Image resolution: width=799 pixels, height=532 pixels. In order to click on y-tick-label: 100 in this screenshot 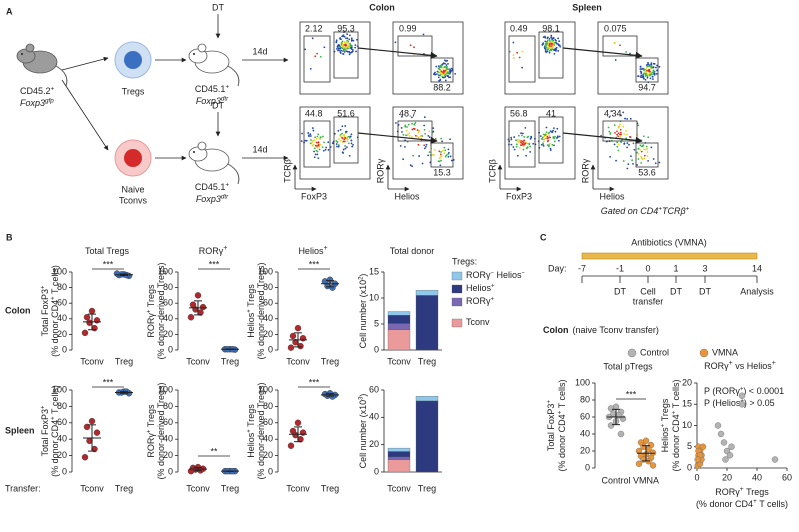, I will do `click(165, 271)`.